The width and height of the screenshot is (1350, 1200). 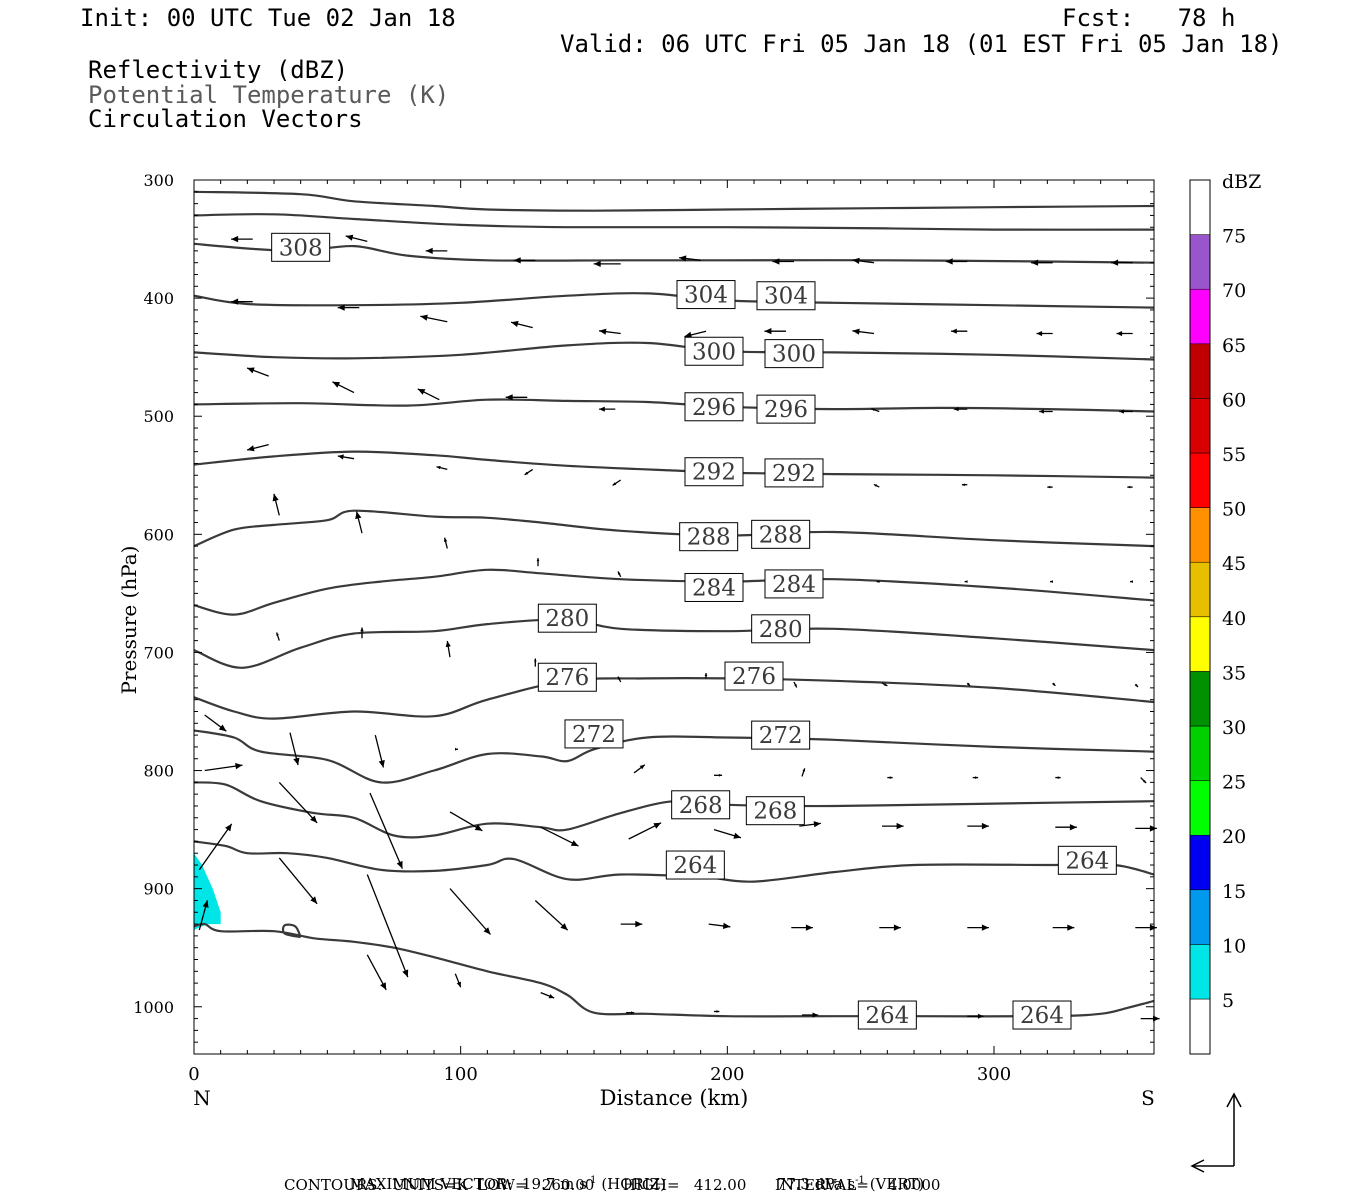 What do you see at coordinates (1216, 1132) in the screenshot?
I see `reference-vector` at bounding box center [1216, 1132].